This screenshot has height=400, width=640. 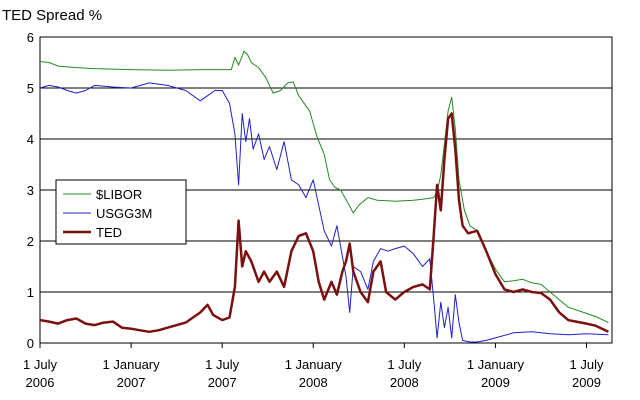 What do you see at coordinates (52, 15) in the screenshot?
I see `chart-title: TED Spread %` at bounding box center [52, 15].